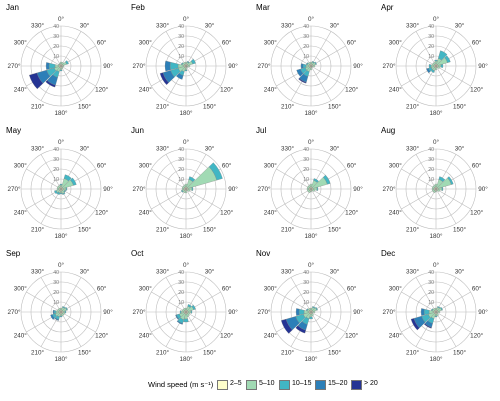 The width and height of the screenshot is (500, 401). I want to click on month-title: Mar, so click(263, 7).